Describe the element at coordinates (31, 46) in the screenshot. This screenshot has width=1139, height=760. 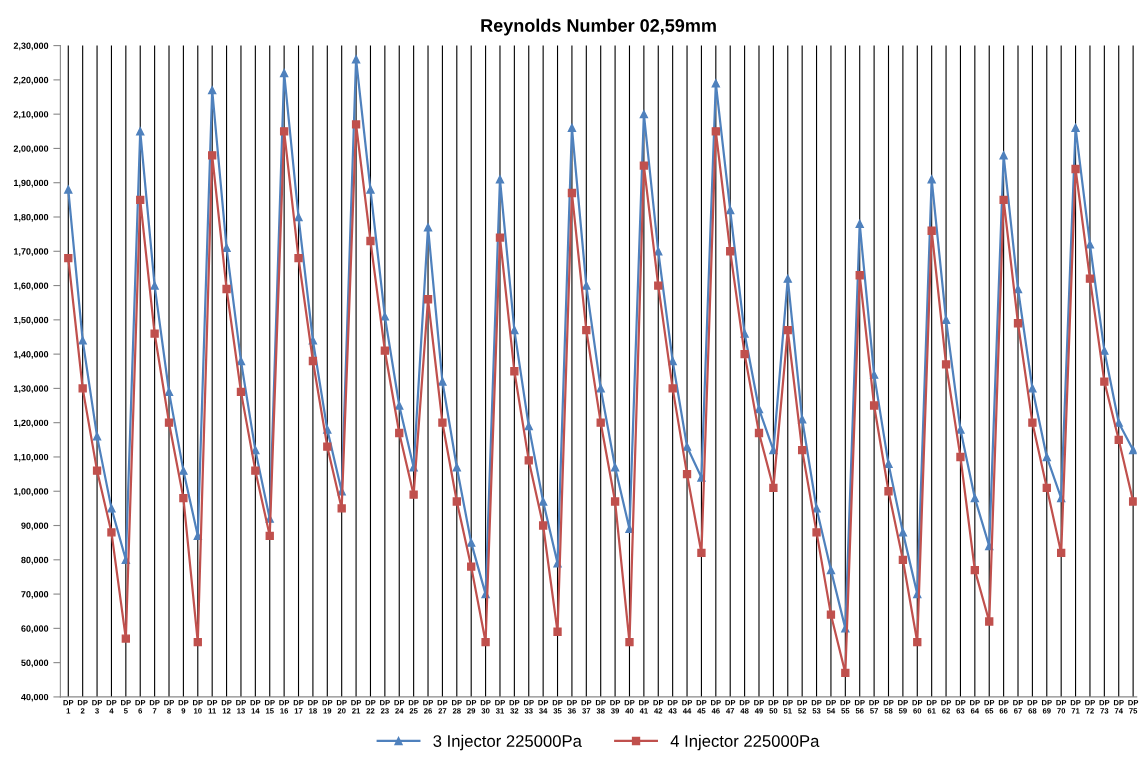
I see `y-tick-label: 2,30,000` at that location.